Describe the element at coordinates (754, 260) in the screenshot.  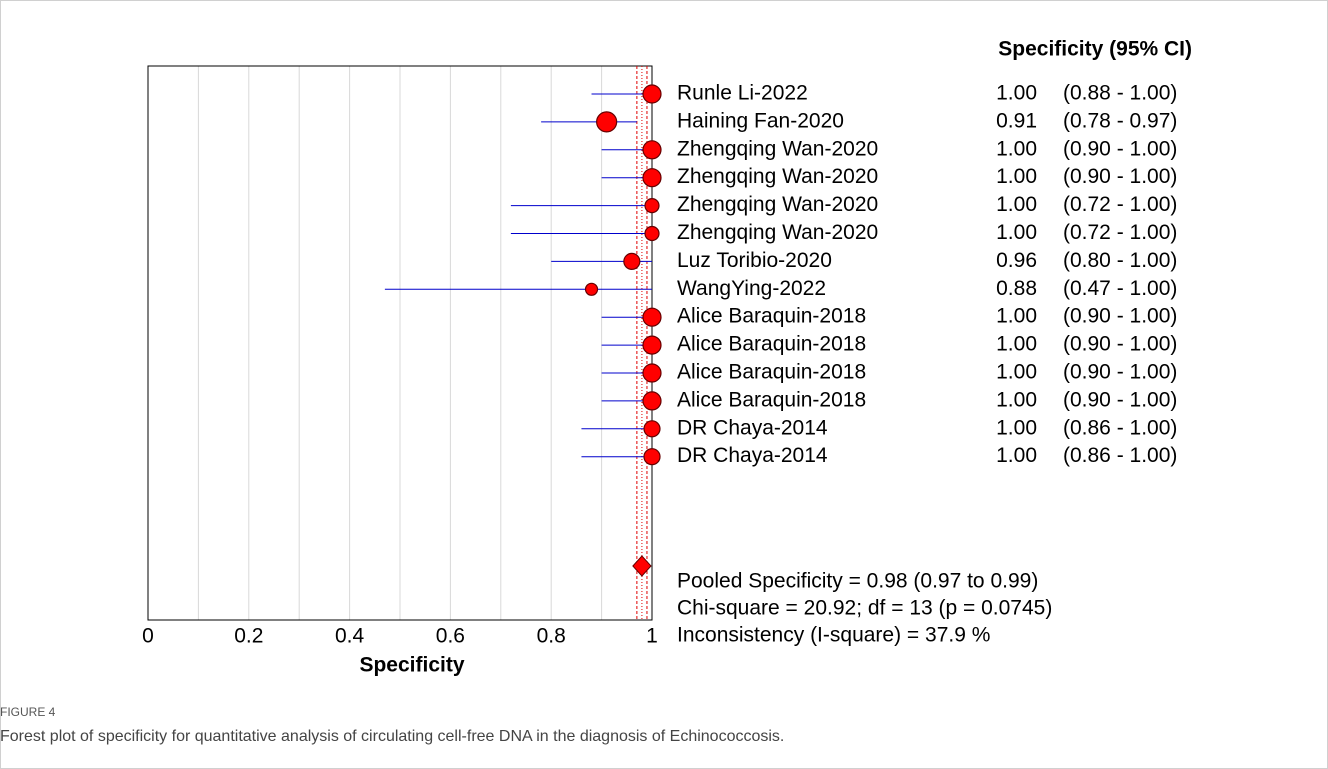
I see `study-name: Luz Toribio-2020` at that location.